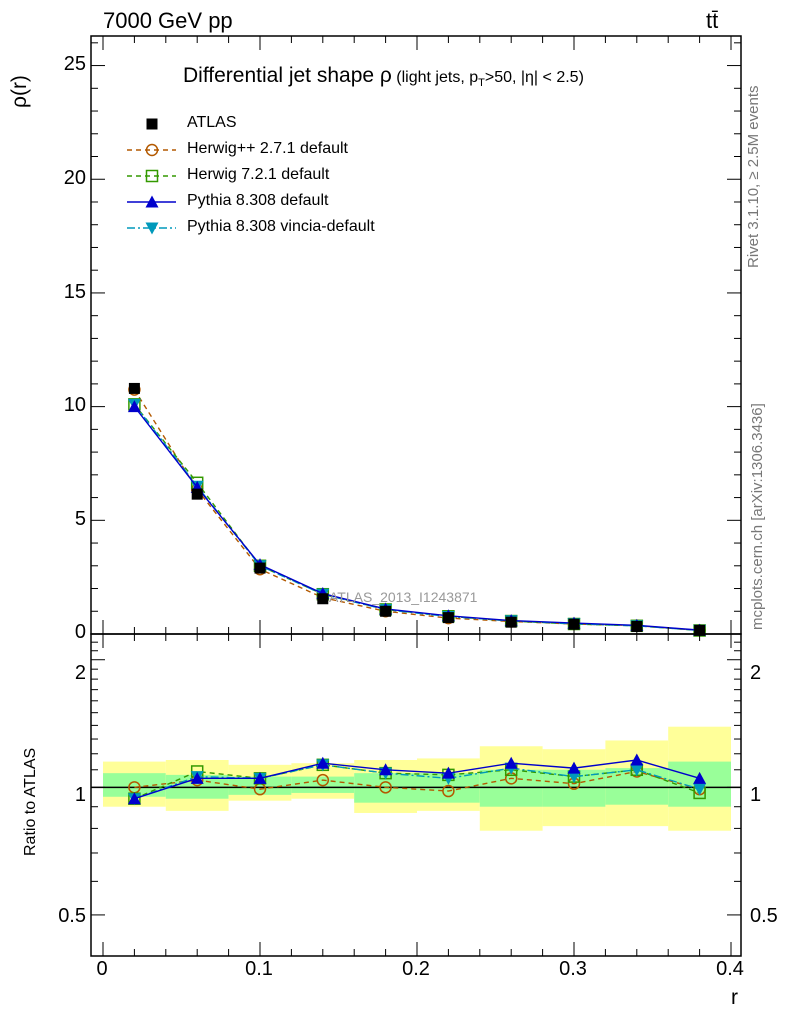 This screenshot has width=786, height=1024. I want to click on legend-label-pythia: Pythia 8.308 default, so click(258, 200).